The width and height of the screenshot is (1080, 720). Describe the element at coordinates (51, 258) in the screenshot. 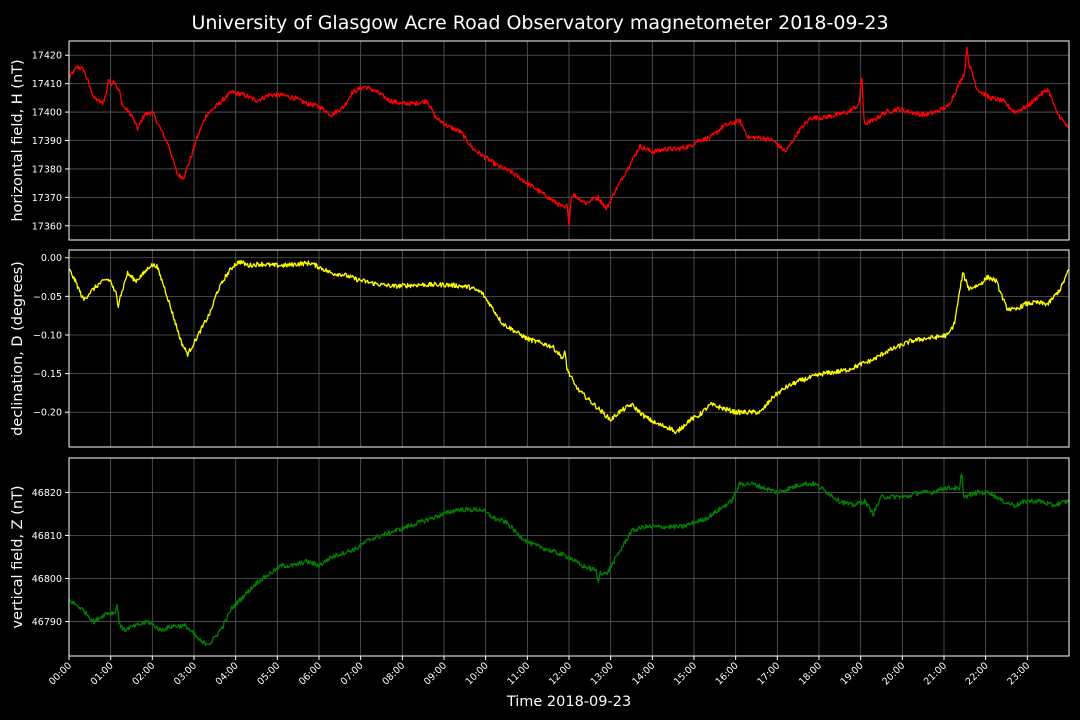

I see `y-tick-label: 0.00` at that location.